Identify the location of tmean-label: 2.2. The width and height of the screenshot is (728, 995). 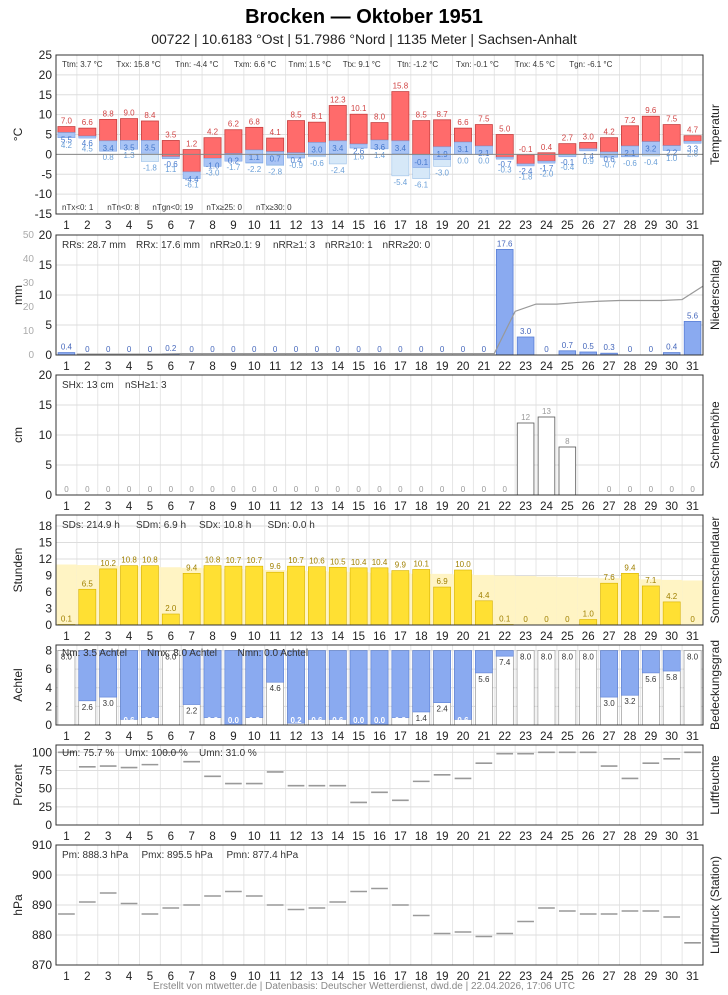
(672, 153).